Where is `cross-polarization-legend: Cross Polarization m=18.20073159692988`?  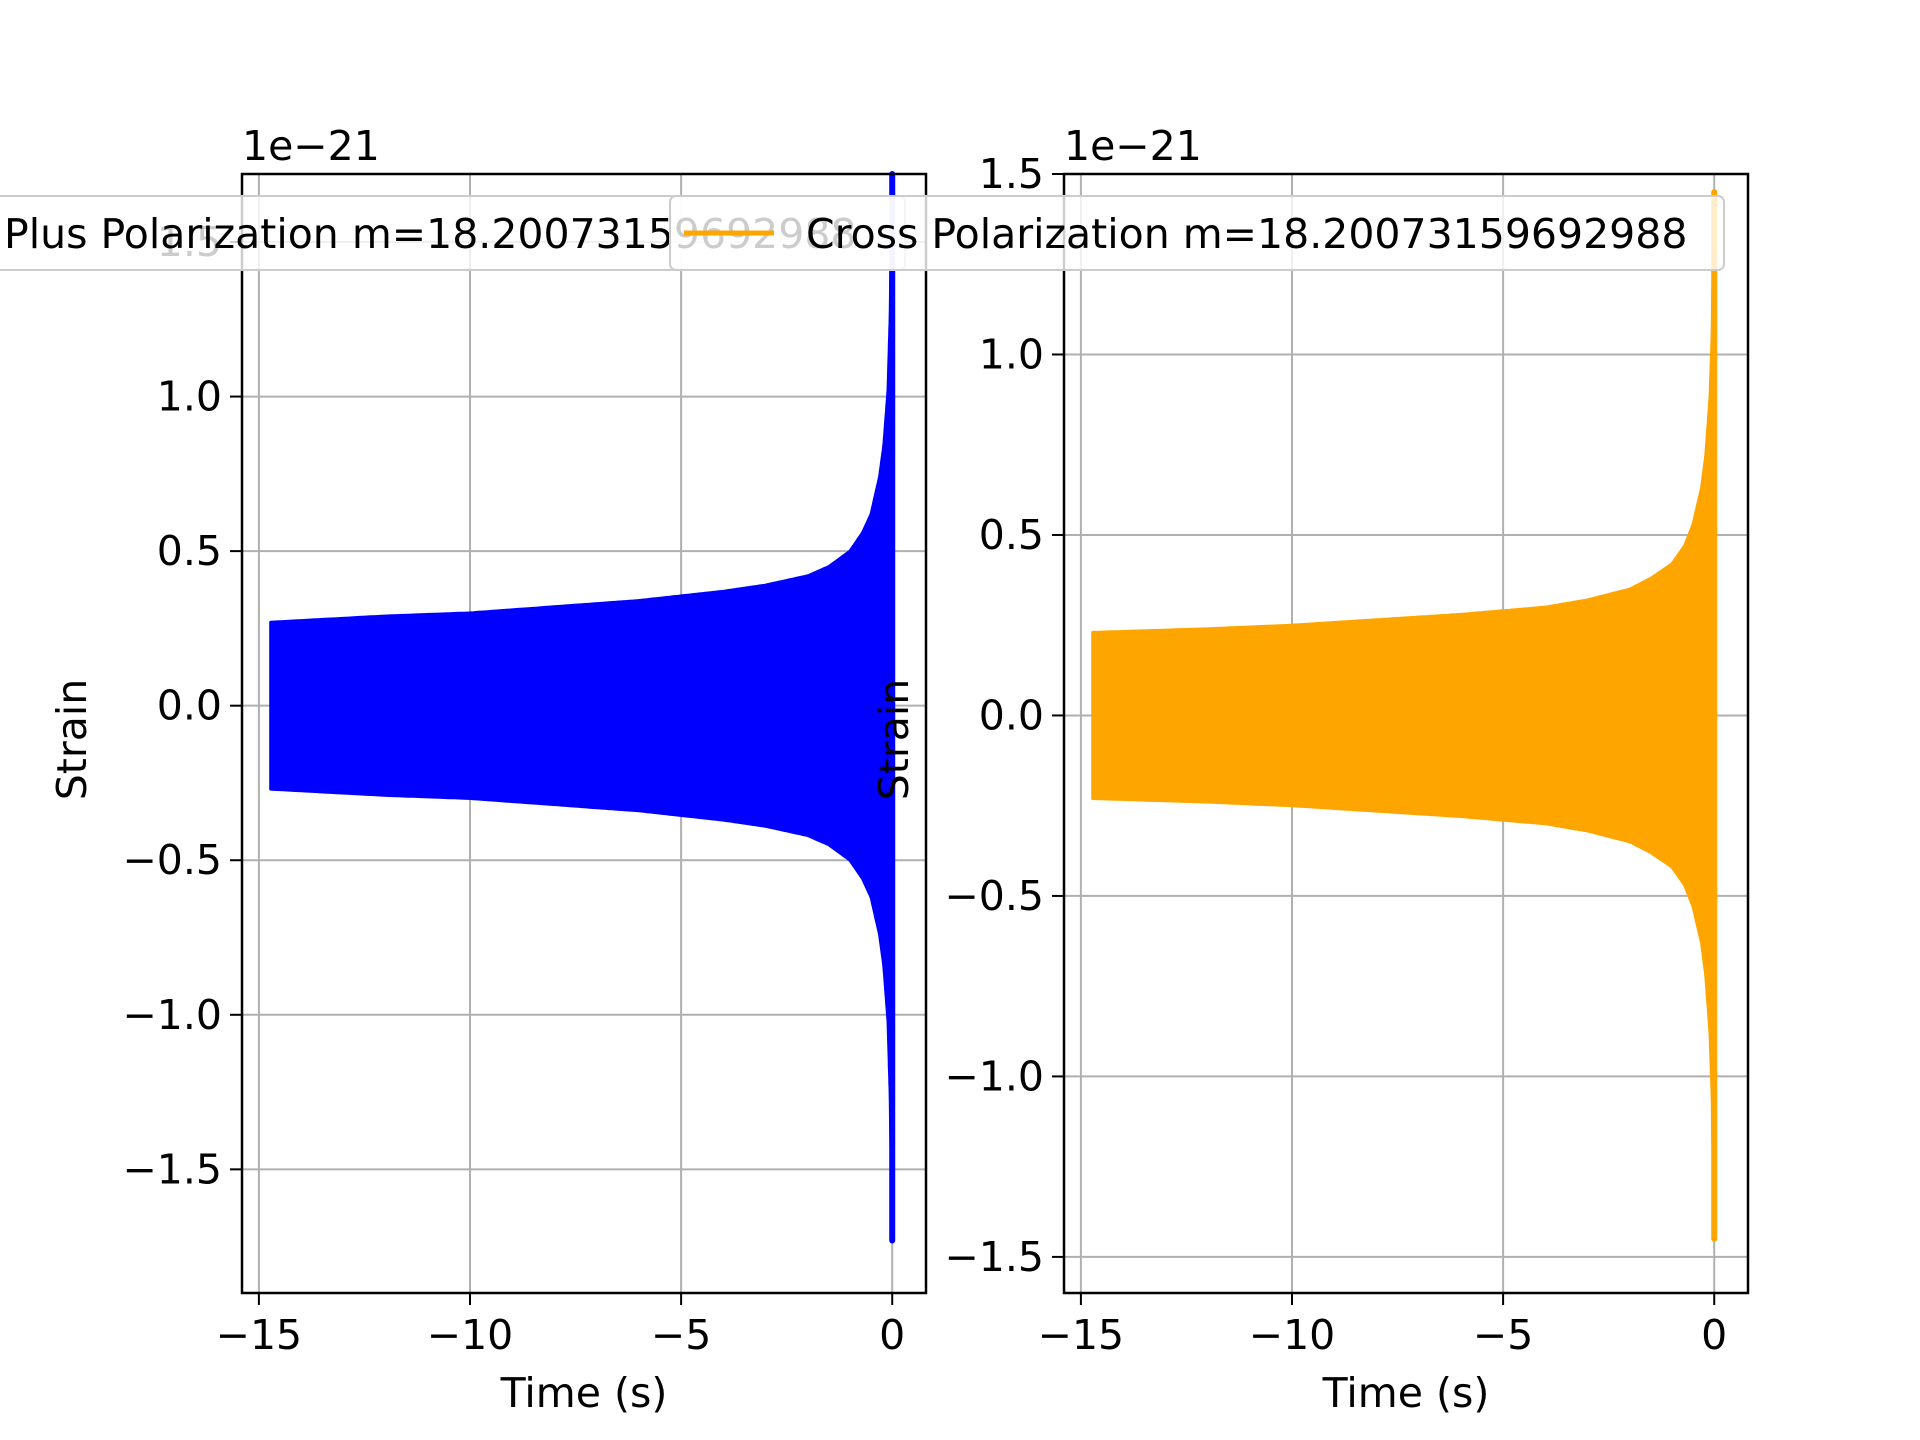
cross-polarization-legend: Cross Polarization m=18.20073159692988 is located at coordinates (1197, 233).